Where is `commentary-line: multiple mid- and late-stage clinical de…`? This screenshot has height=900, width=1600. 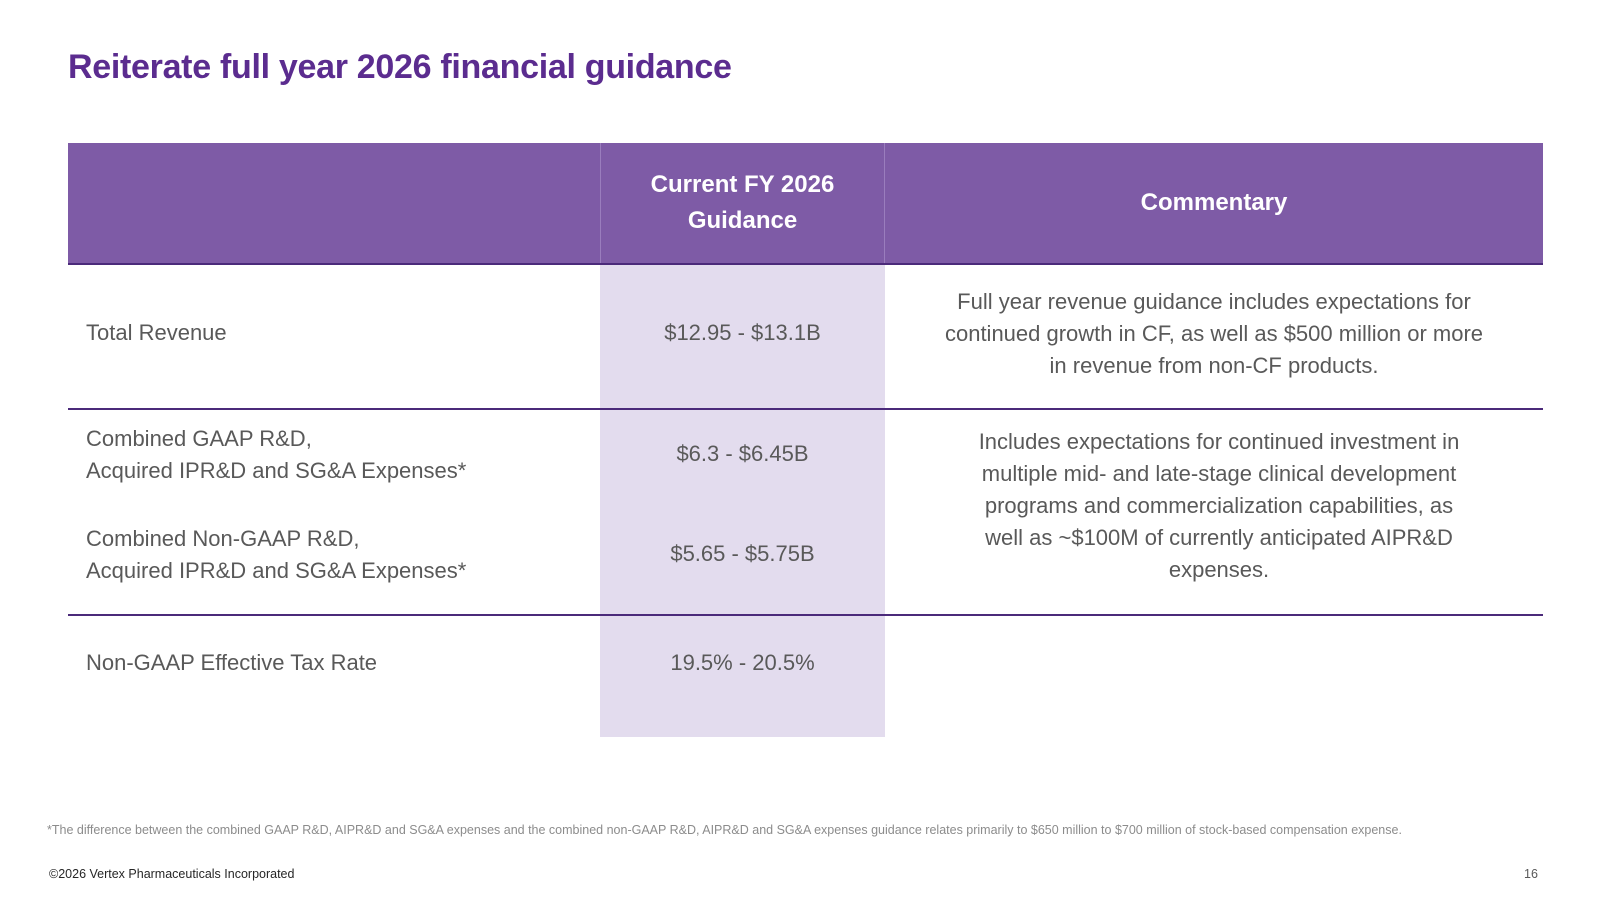 commentary-line: multiple mid- and late-stage clinical de… is located at coordinates (1219, 473).